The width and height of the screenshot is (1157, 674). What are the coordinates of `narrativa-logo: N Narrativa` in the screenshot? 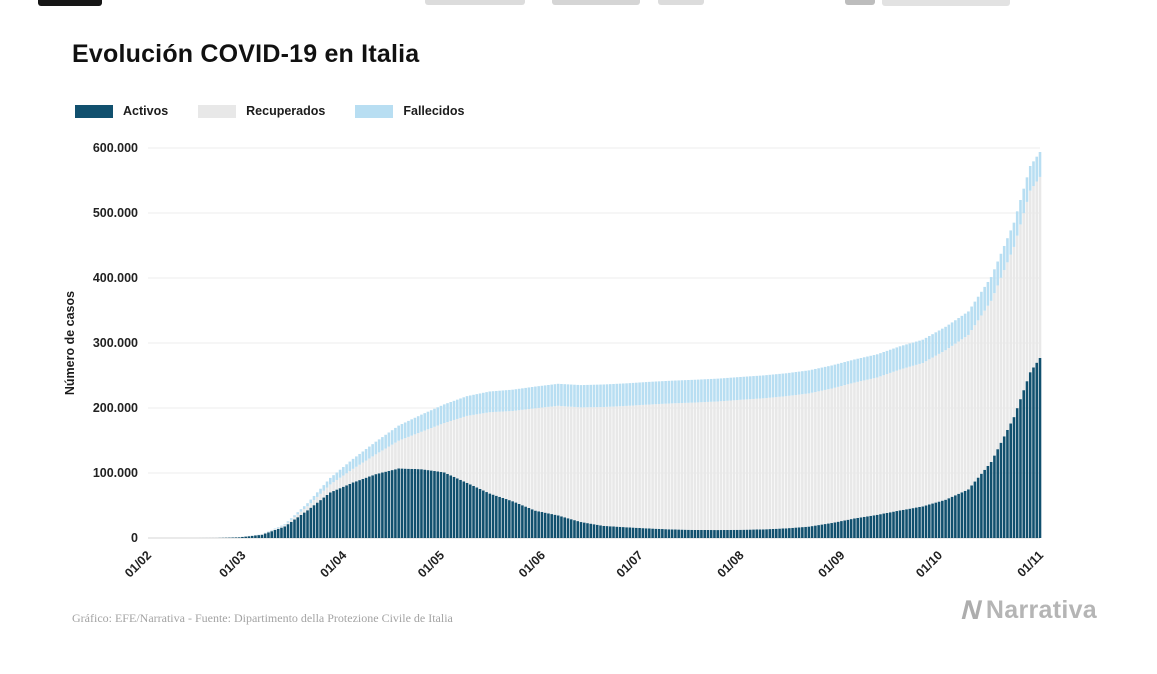 It's located at (1027, 610).